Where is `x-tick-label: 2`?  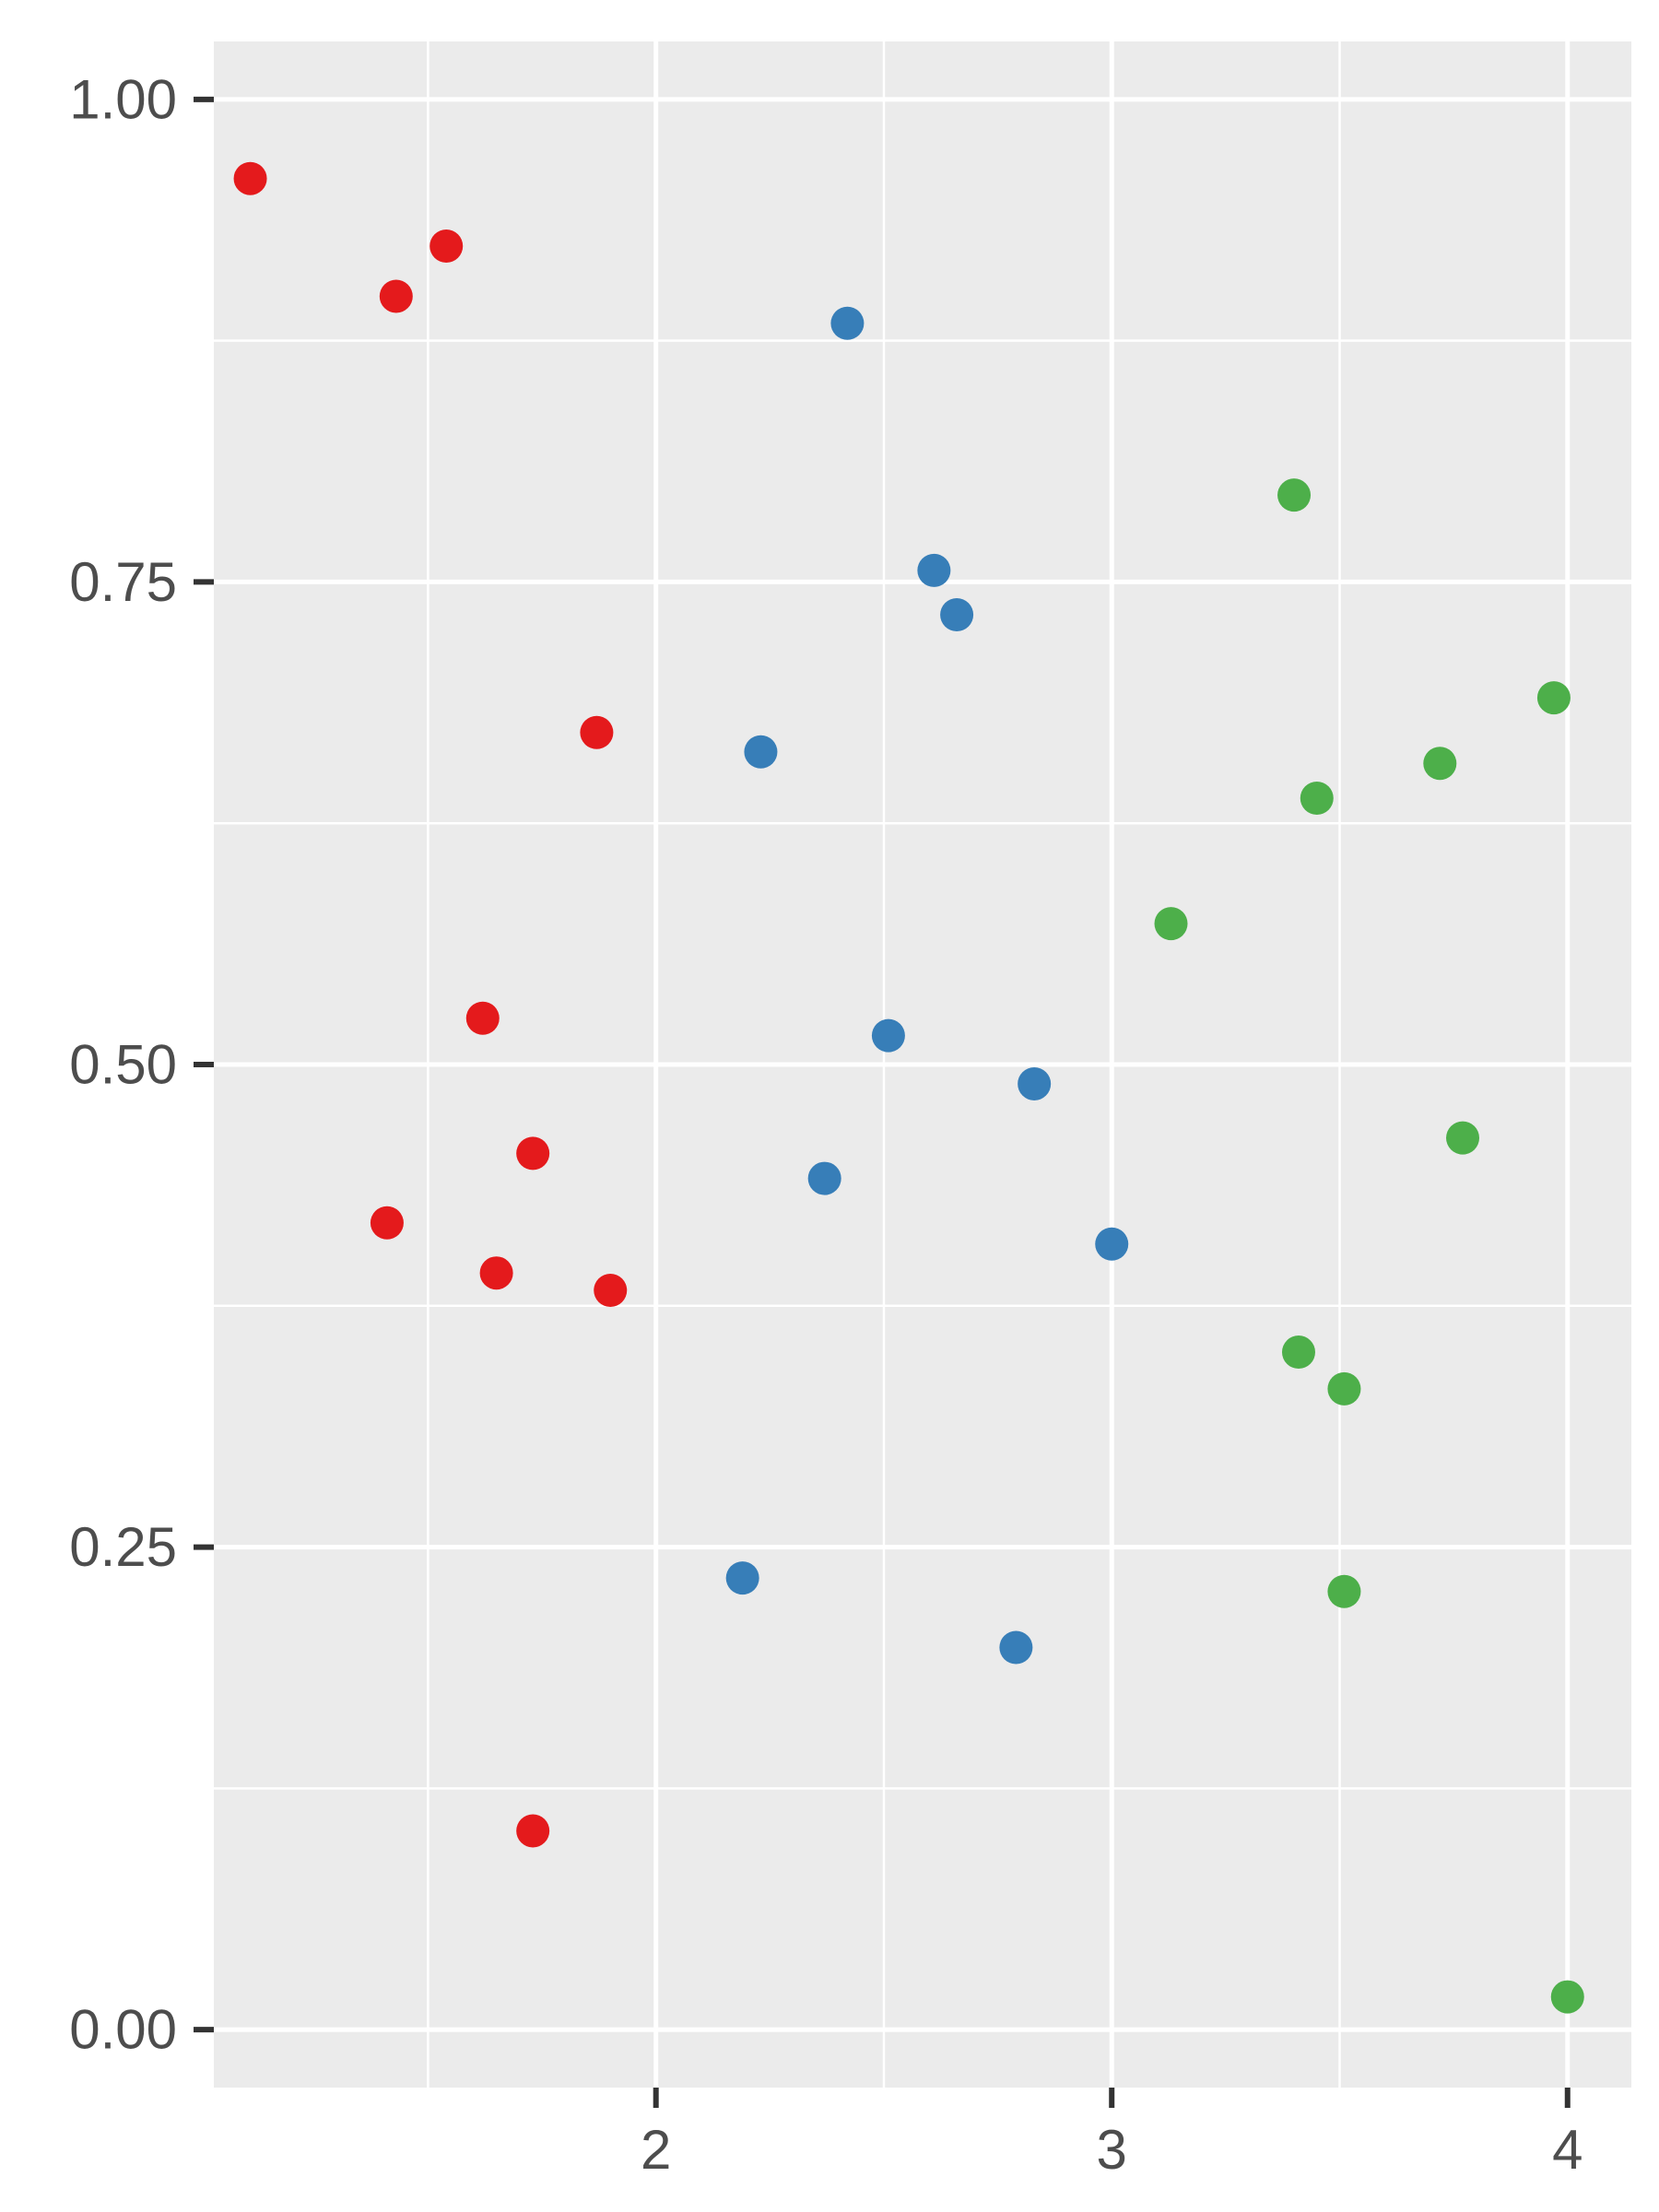 x-tick-label: 2 is located at coordinates (656, 2150).